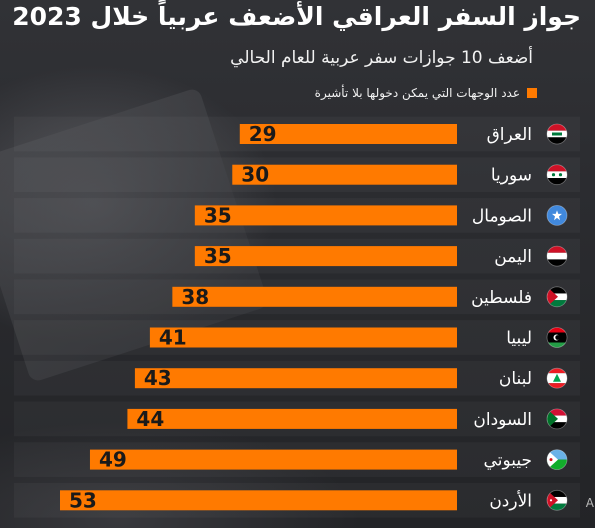 This screenshot has width=595, height=528. I want to click on flag-cedar, so click(557, 377).